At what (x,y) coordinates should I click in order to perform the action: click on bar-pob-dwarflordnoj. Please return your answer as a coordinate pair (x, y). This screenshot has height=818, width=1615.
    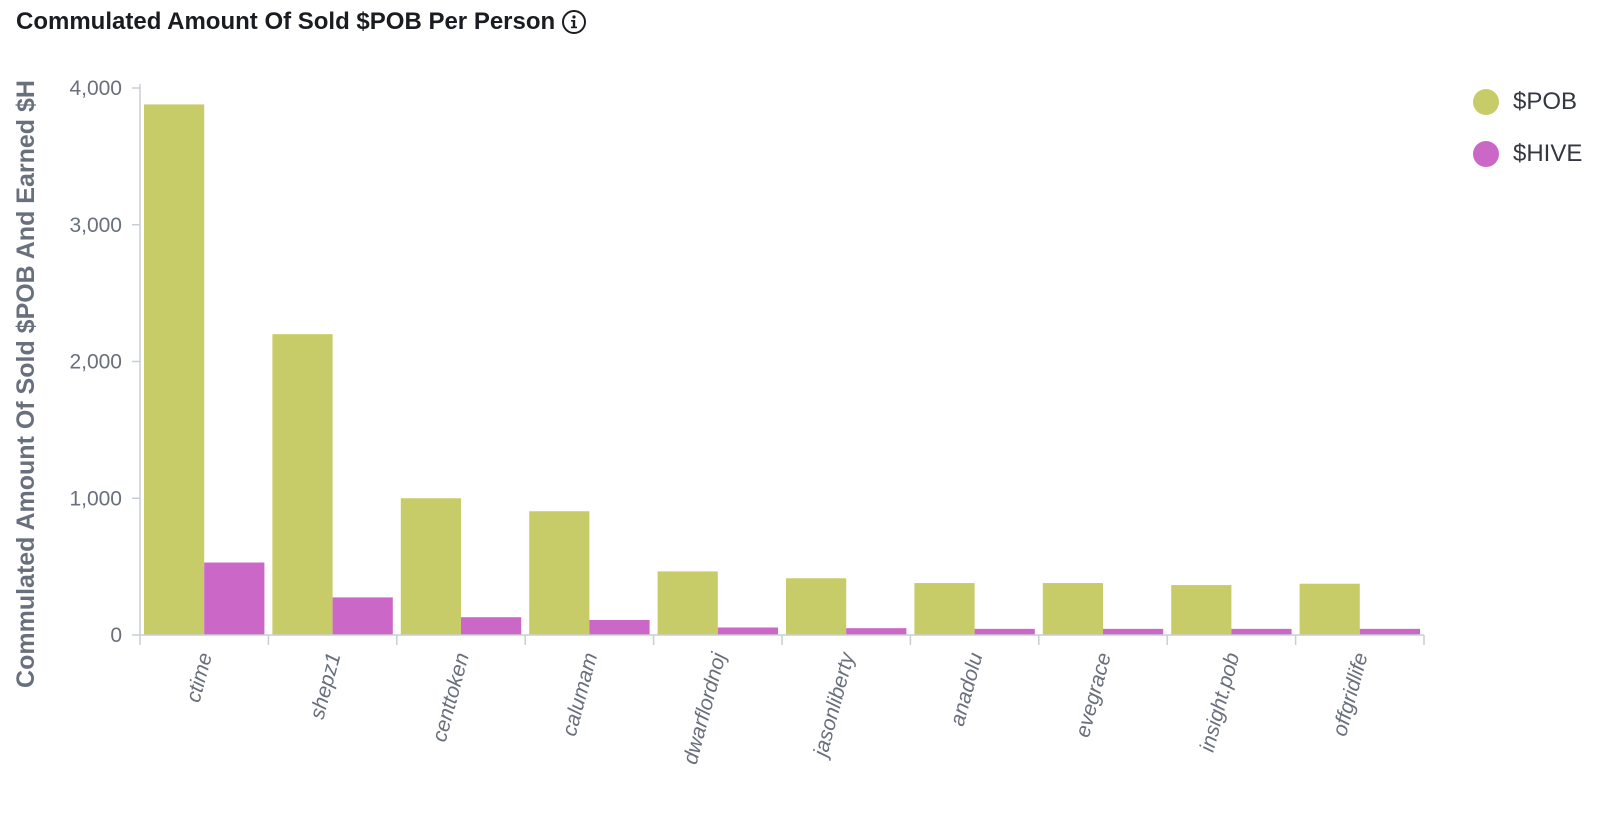
    Looking at the image, I should click on (687, 603).